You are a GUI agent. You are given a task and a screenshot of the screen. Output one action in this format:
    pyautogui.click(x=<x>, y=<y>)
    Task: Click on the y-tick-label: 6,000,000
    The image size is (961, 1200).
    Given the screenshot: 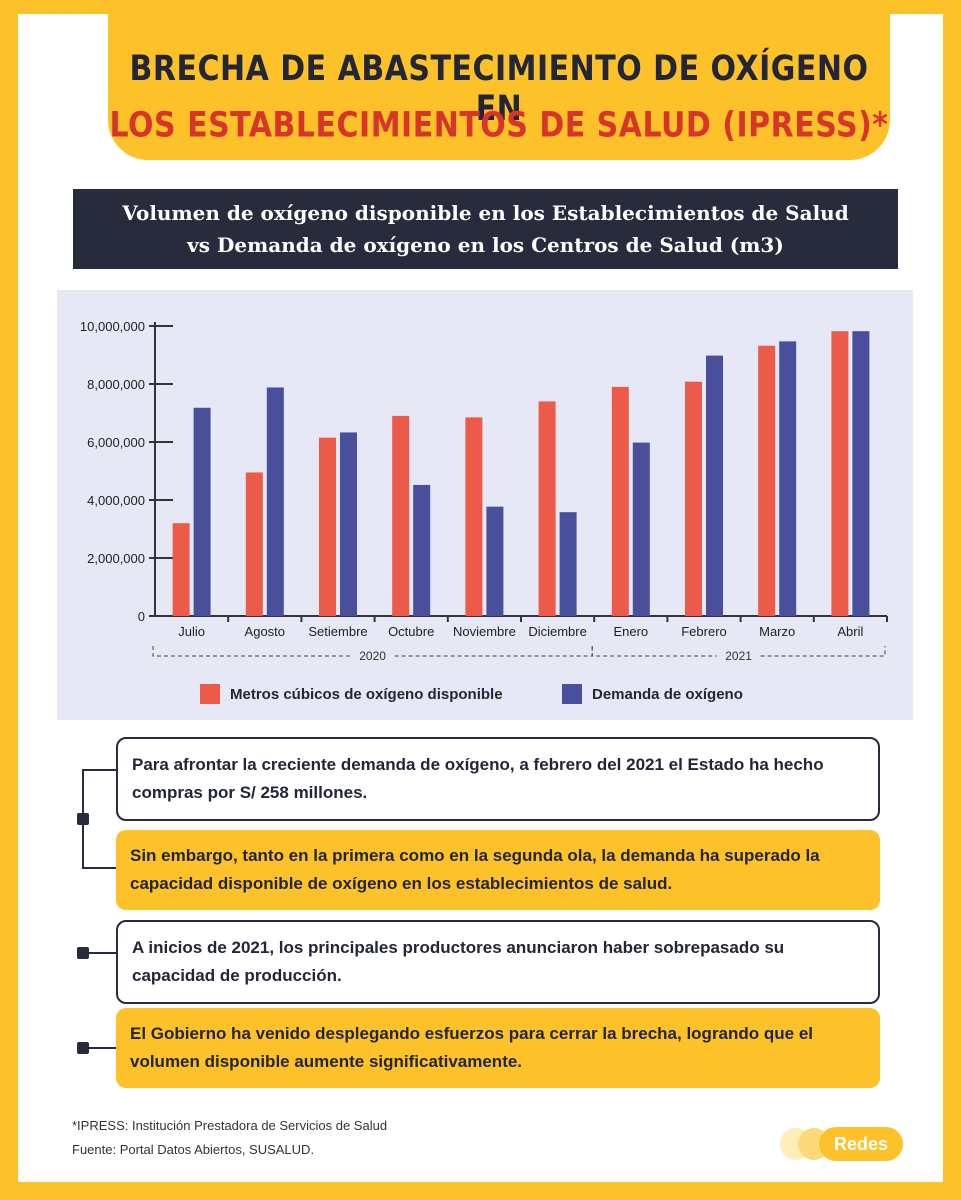 What is the action you would take?
    pyautogui.click(x=116, y=442)
    